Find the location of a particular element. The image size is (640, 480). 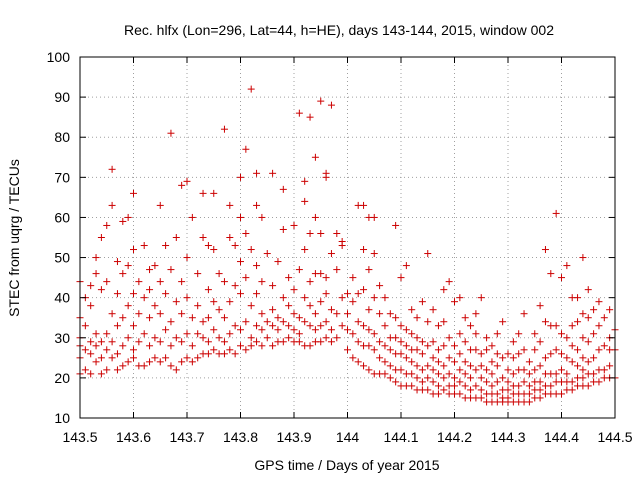

x-tick-label: 144.4 is located at coordinates (561, 437).